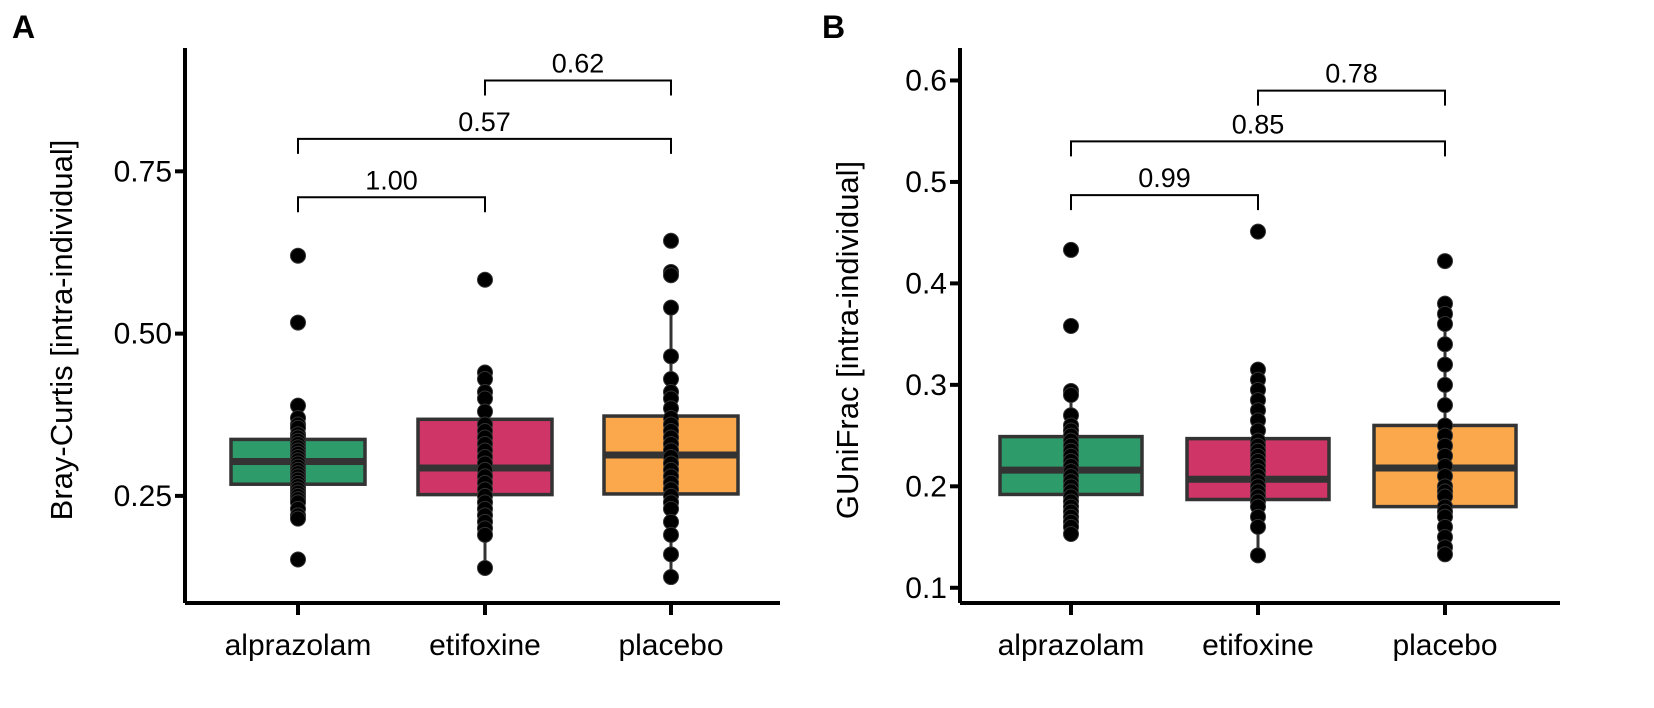 Image resolution: width=1654 pixels, height=708 pixels. Describe the element at coordinates (1258, 645) in the screenshot. I see `panel-b-x-tick-label-etifoxine: etifoxine` at that location.